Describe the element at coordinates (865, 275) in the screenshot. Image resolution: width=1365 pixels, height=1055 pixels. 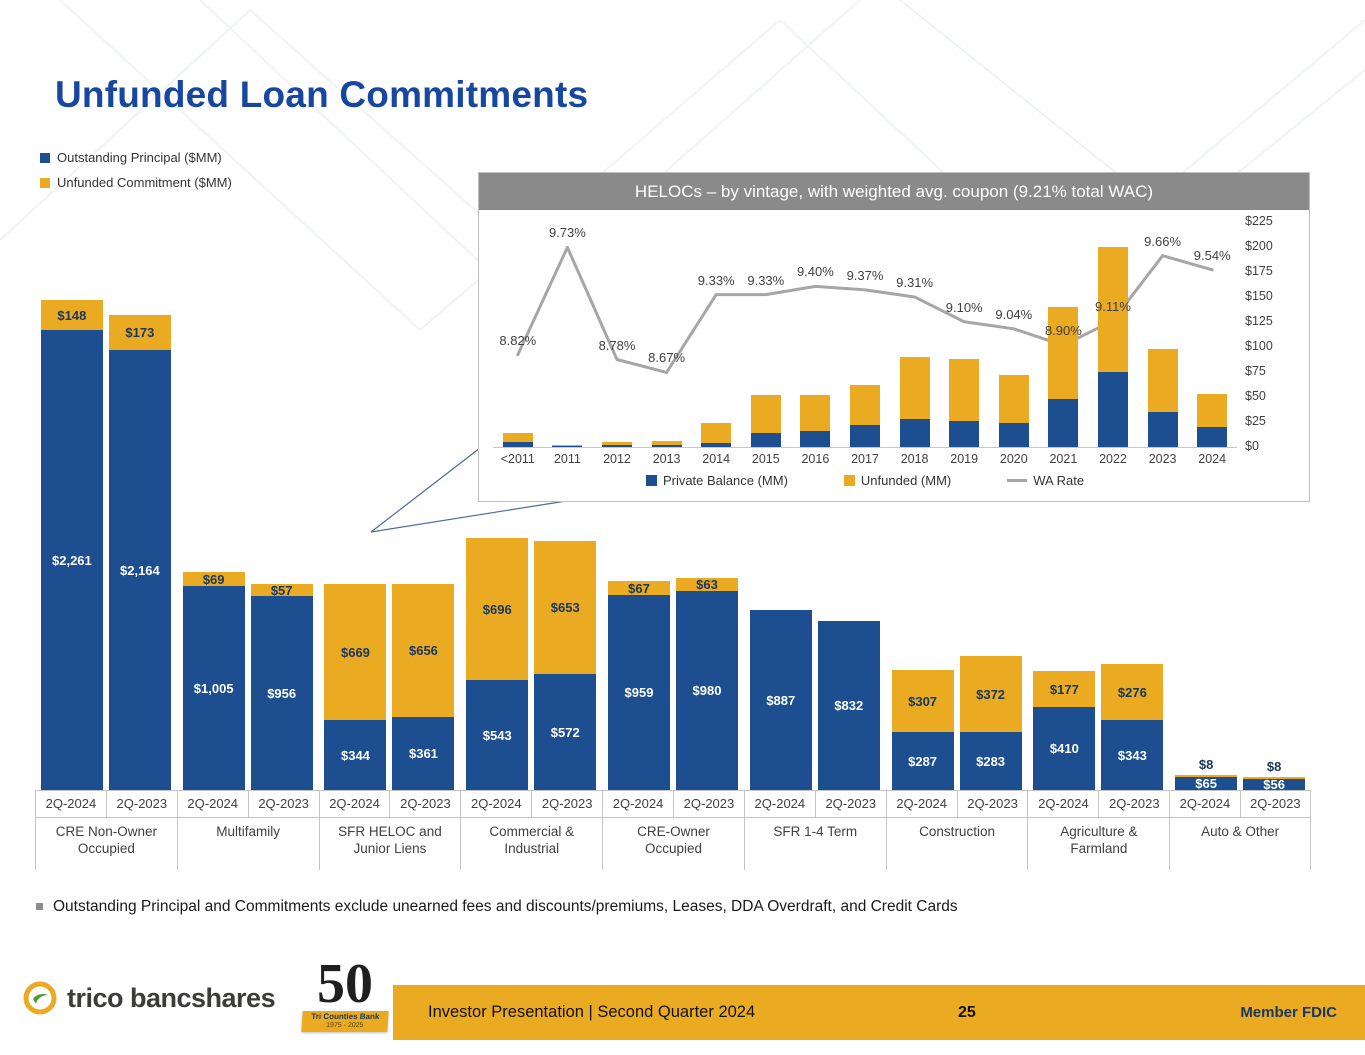
I see `wa-rate-label: 9.37%` at that location.